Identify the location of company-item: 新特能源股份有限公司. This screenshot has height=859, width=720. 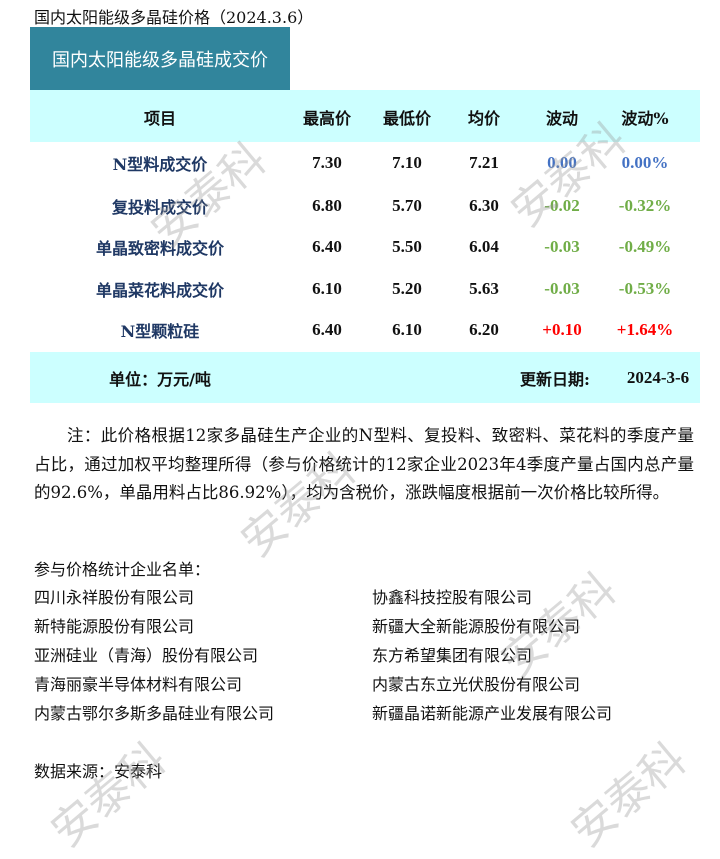
(114, 626).